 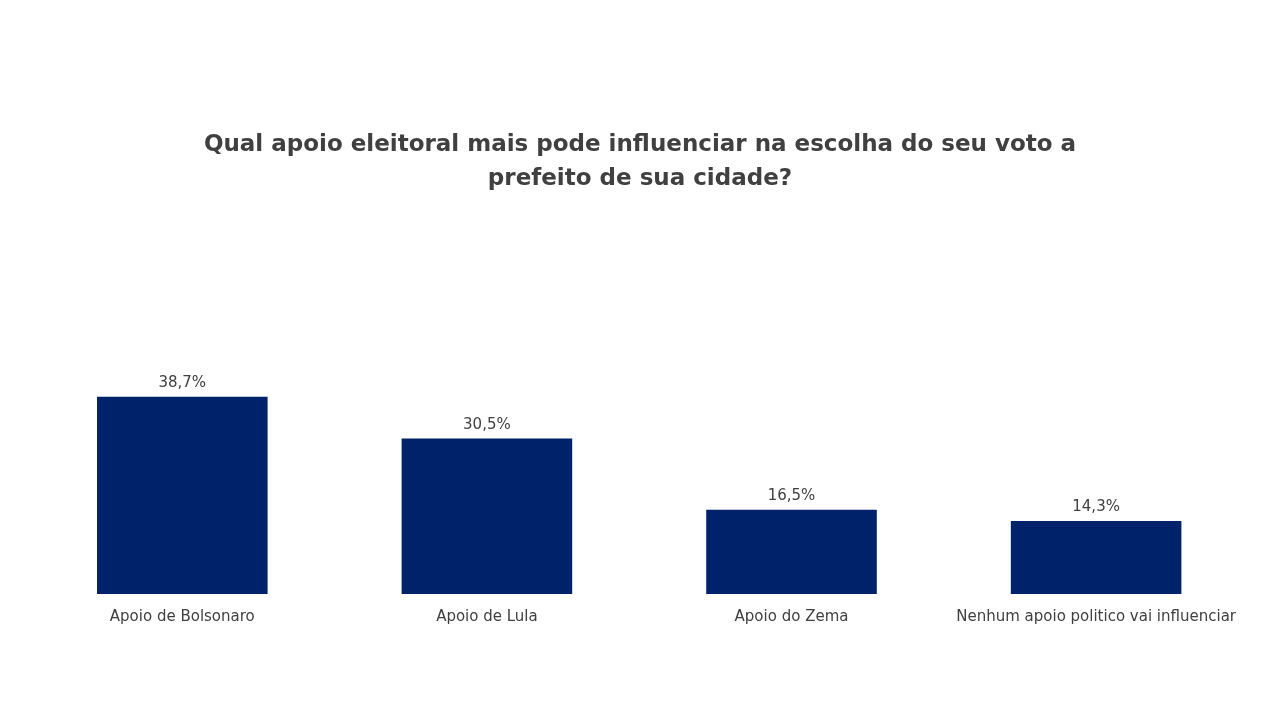 I want to click on x-tick-label: Apoio do Zema, so click(x=791, y=615).